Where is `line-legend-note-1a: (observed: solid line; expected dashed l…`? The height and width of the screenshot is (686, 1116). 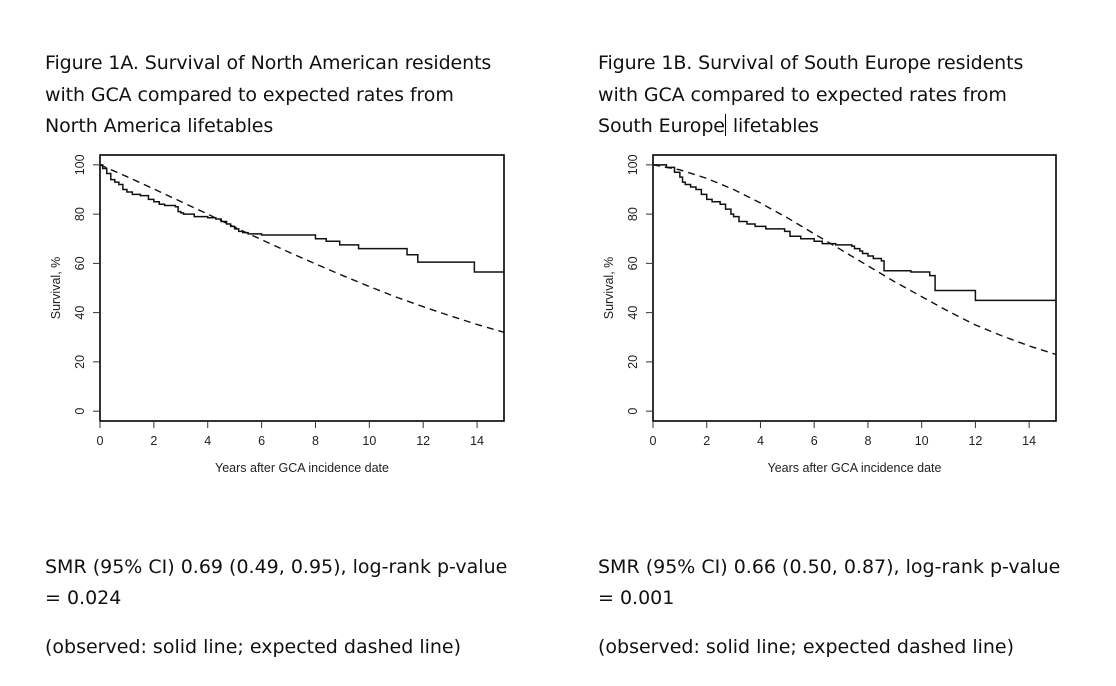
line-legend-note-1a: (observed: solid line; expected dashed l… is located at coordinates (253, 647).